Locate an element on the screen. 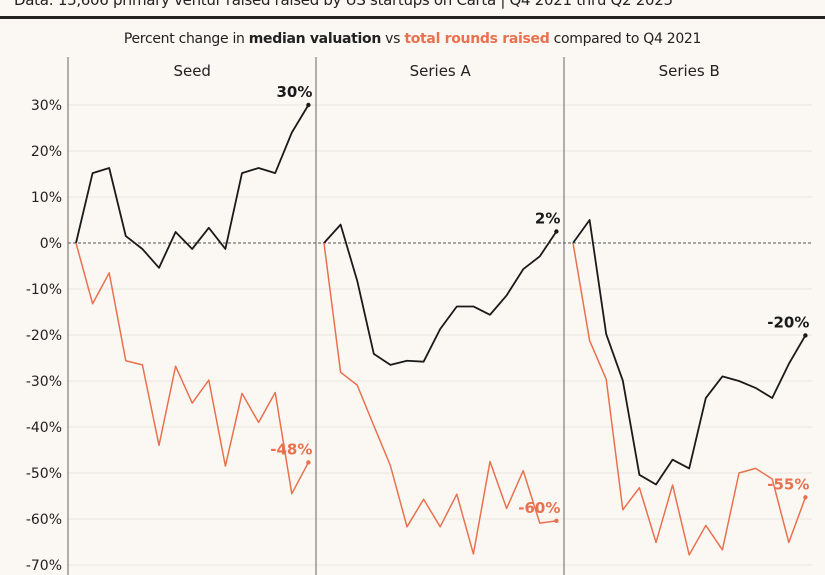 The image size is (825, 575). y-tick-label: -40% is located at coordinates (44, 428).